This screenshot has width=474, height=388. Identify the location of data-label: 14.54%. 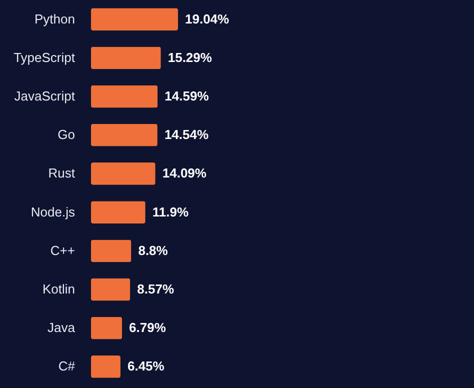
(186, 134).